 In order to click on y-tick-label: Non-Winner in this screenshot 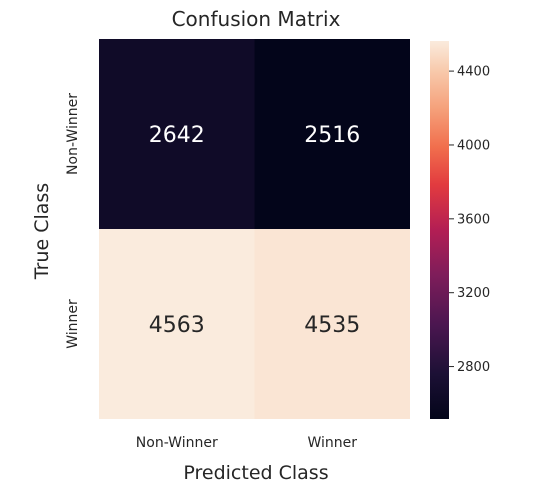, I will do `click(73, 134)`.